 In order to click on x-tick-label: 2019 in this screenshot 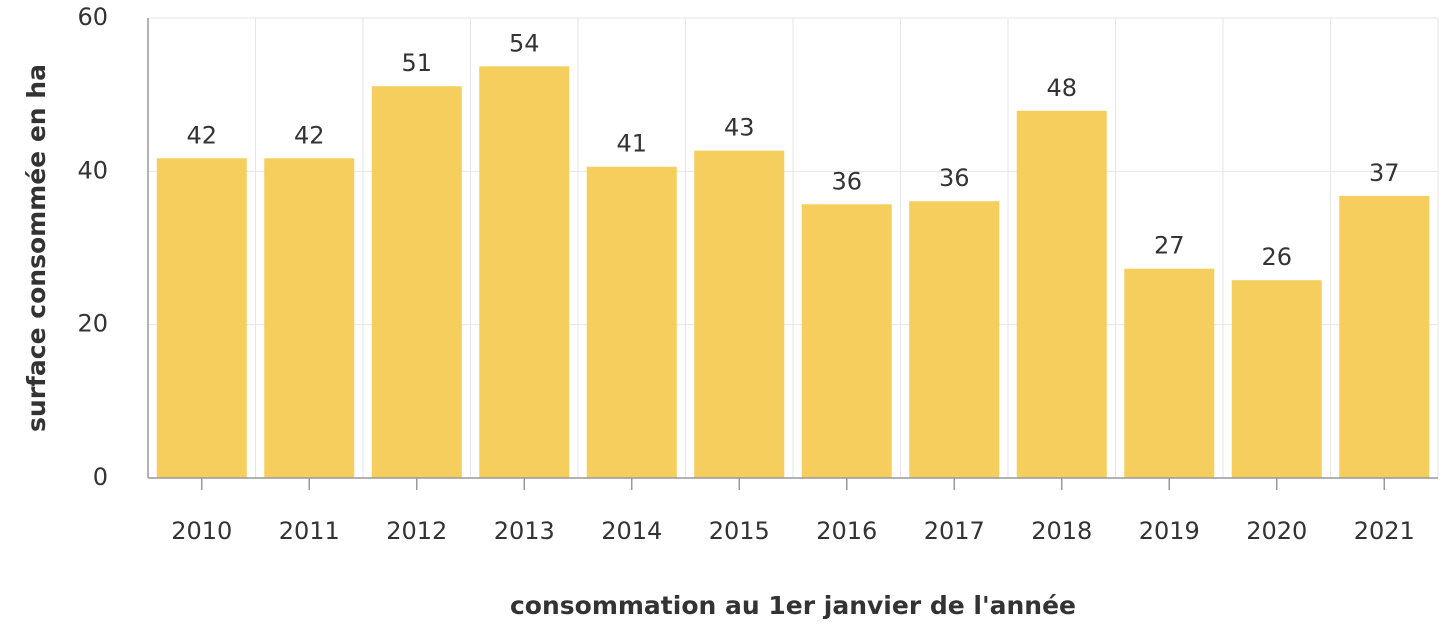, I will do `click(1169, 531)`.